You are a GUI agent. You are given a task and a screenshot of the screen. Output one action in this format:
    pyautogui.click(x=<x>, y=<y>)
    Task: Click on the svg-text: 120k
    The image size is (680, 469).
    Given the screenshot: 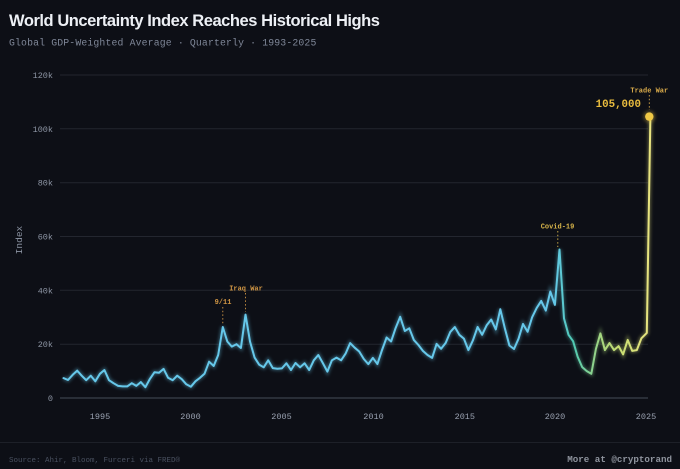 What is the action you would take?
    pyautogui.click(x=43, y=76)
    